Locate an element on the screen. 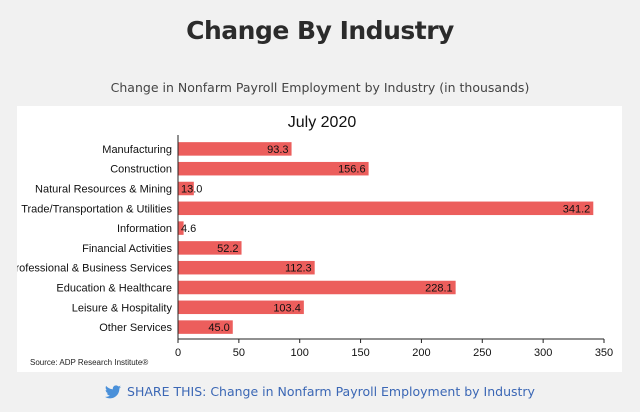  x-tick-label: 300 is located at coordinates (543, 353).